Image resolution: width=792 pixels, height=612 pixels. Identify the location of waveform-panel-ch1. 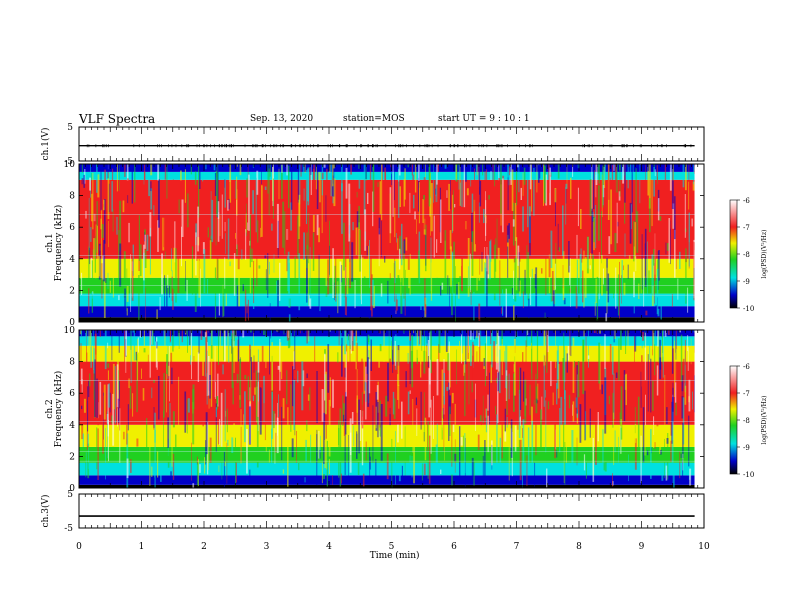
(387, 144).